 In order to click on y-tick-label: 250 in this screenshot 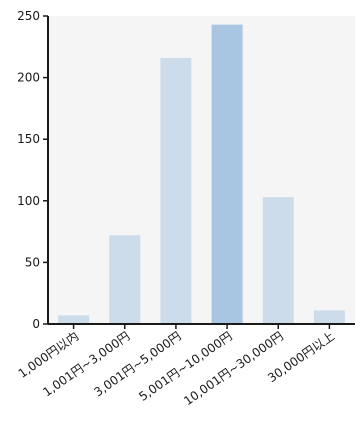, I will do `click(28, 16)`.